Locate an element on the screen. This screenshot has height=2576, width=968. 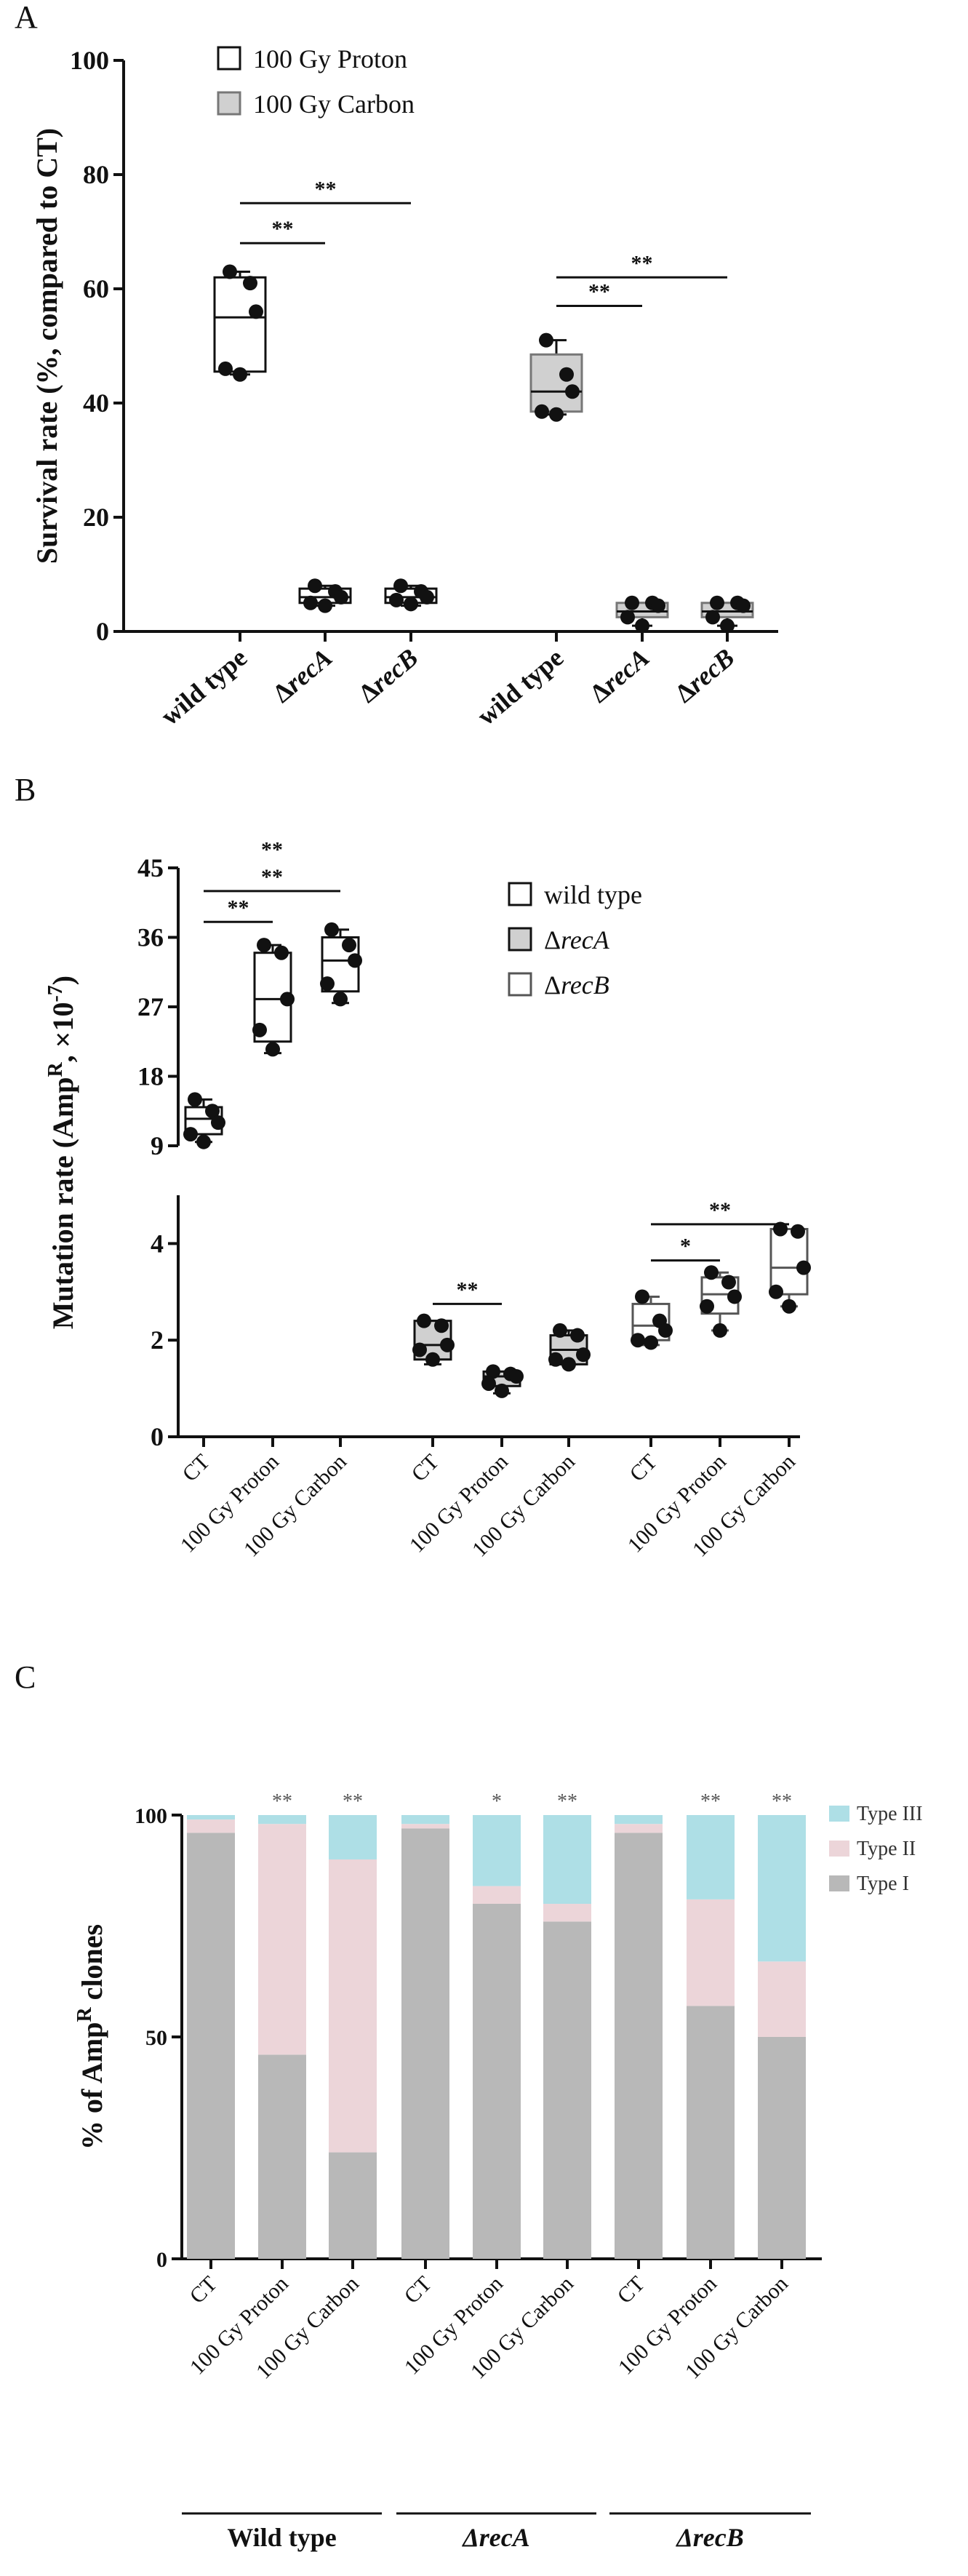
legend-label-b: ΔrecA is located at coordinates (577, 939).